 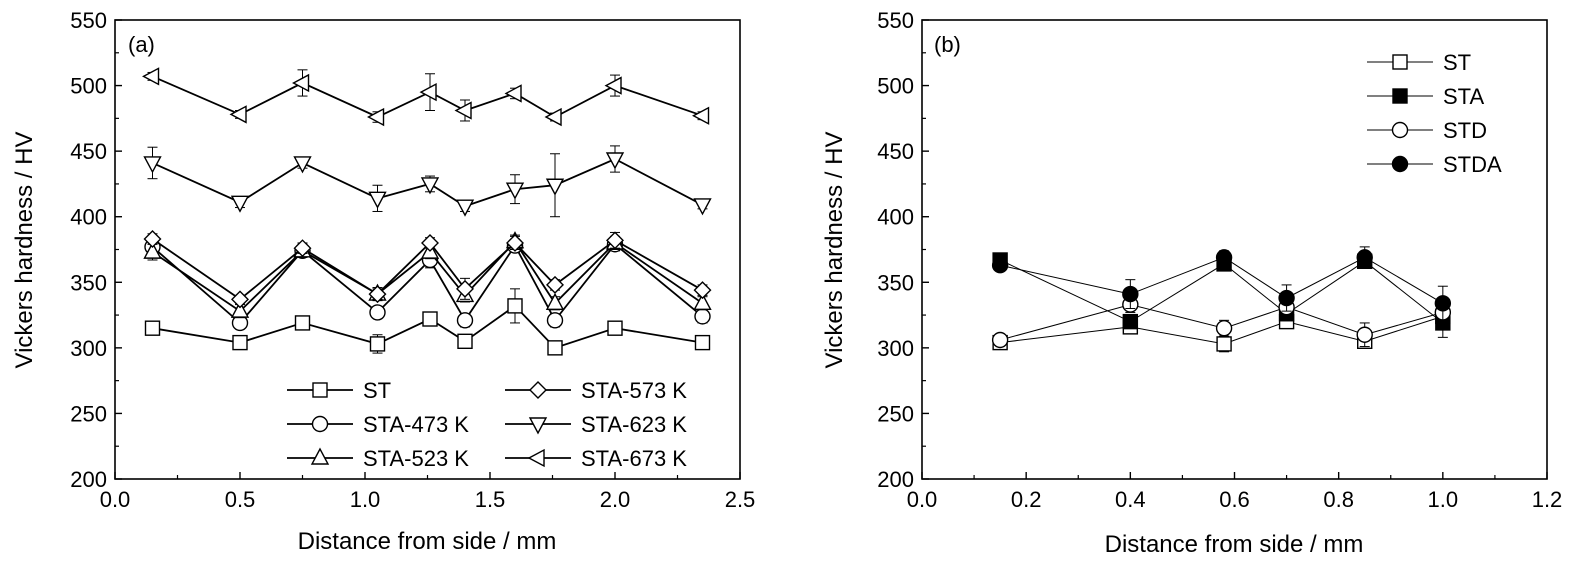 I want to click on series-st, so click(x=427, y=322).